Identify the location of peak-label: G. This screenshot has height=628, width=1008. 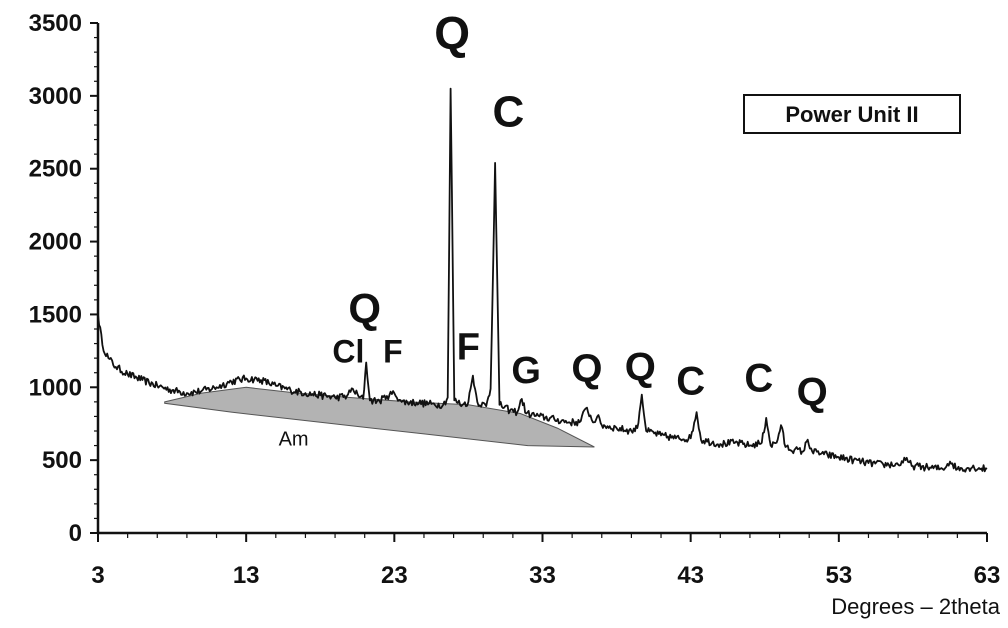
(526, 371).